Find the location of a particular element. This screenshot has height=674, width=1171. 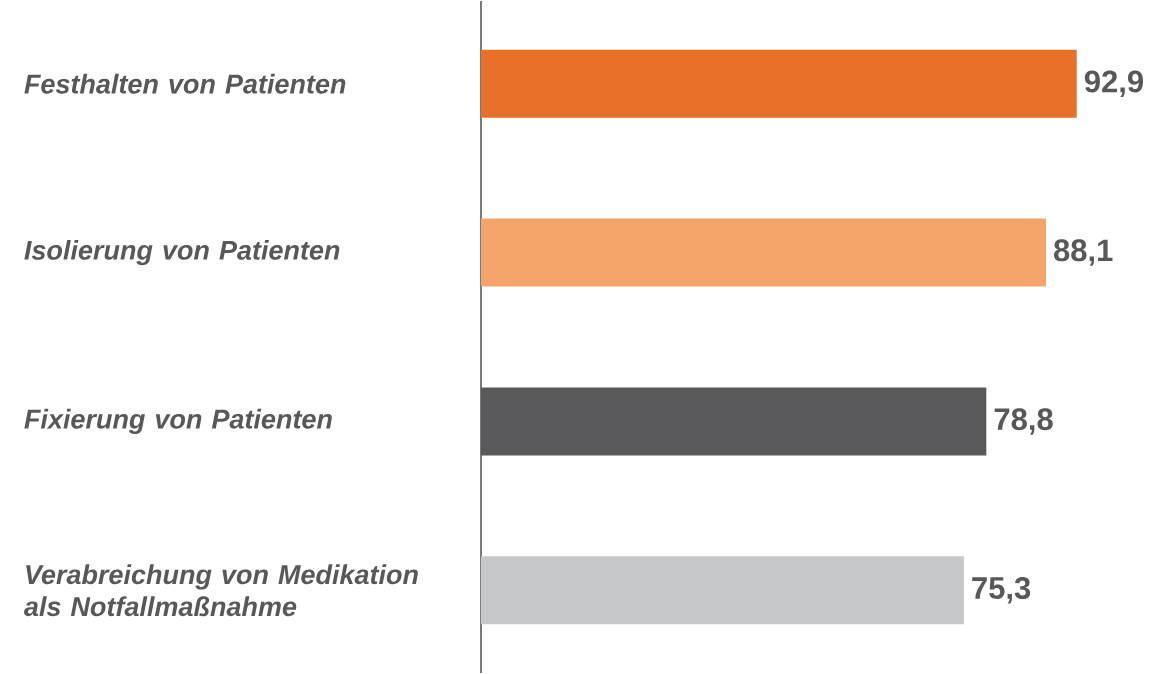

y-tick-label: Festhalten von Patienten is located at coordinates (185, 83).